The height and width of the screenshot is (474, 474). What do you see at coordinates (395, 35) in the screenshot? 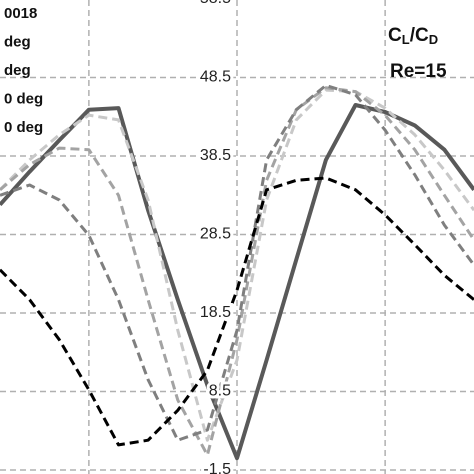
I see `title-part: C` at bounding box center [395, 35].